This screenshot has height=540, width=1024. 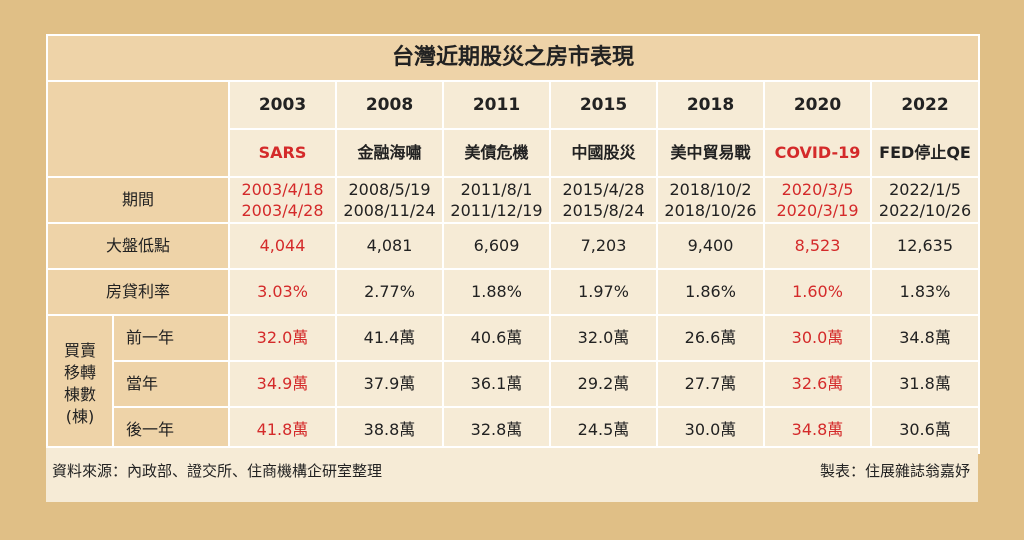 What do you see at coordinates (282, 153) in the screenshot?
I see `event-header: SARS` at bounding box center [282, 153].